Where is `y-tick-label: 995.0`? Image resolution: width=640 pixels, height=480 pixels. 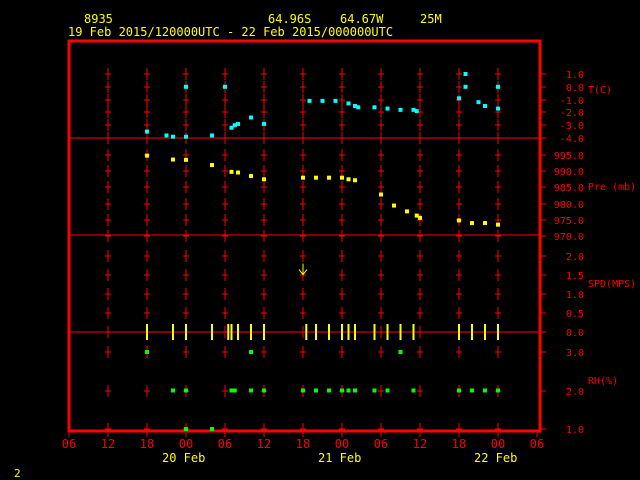
y-tick-label: 995.0 is located at coordinates (569, 156).